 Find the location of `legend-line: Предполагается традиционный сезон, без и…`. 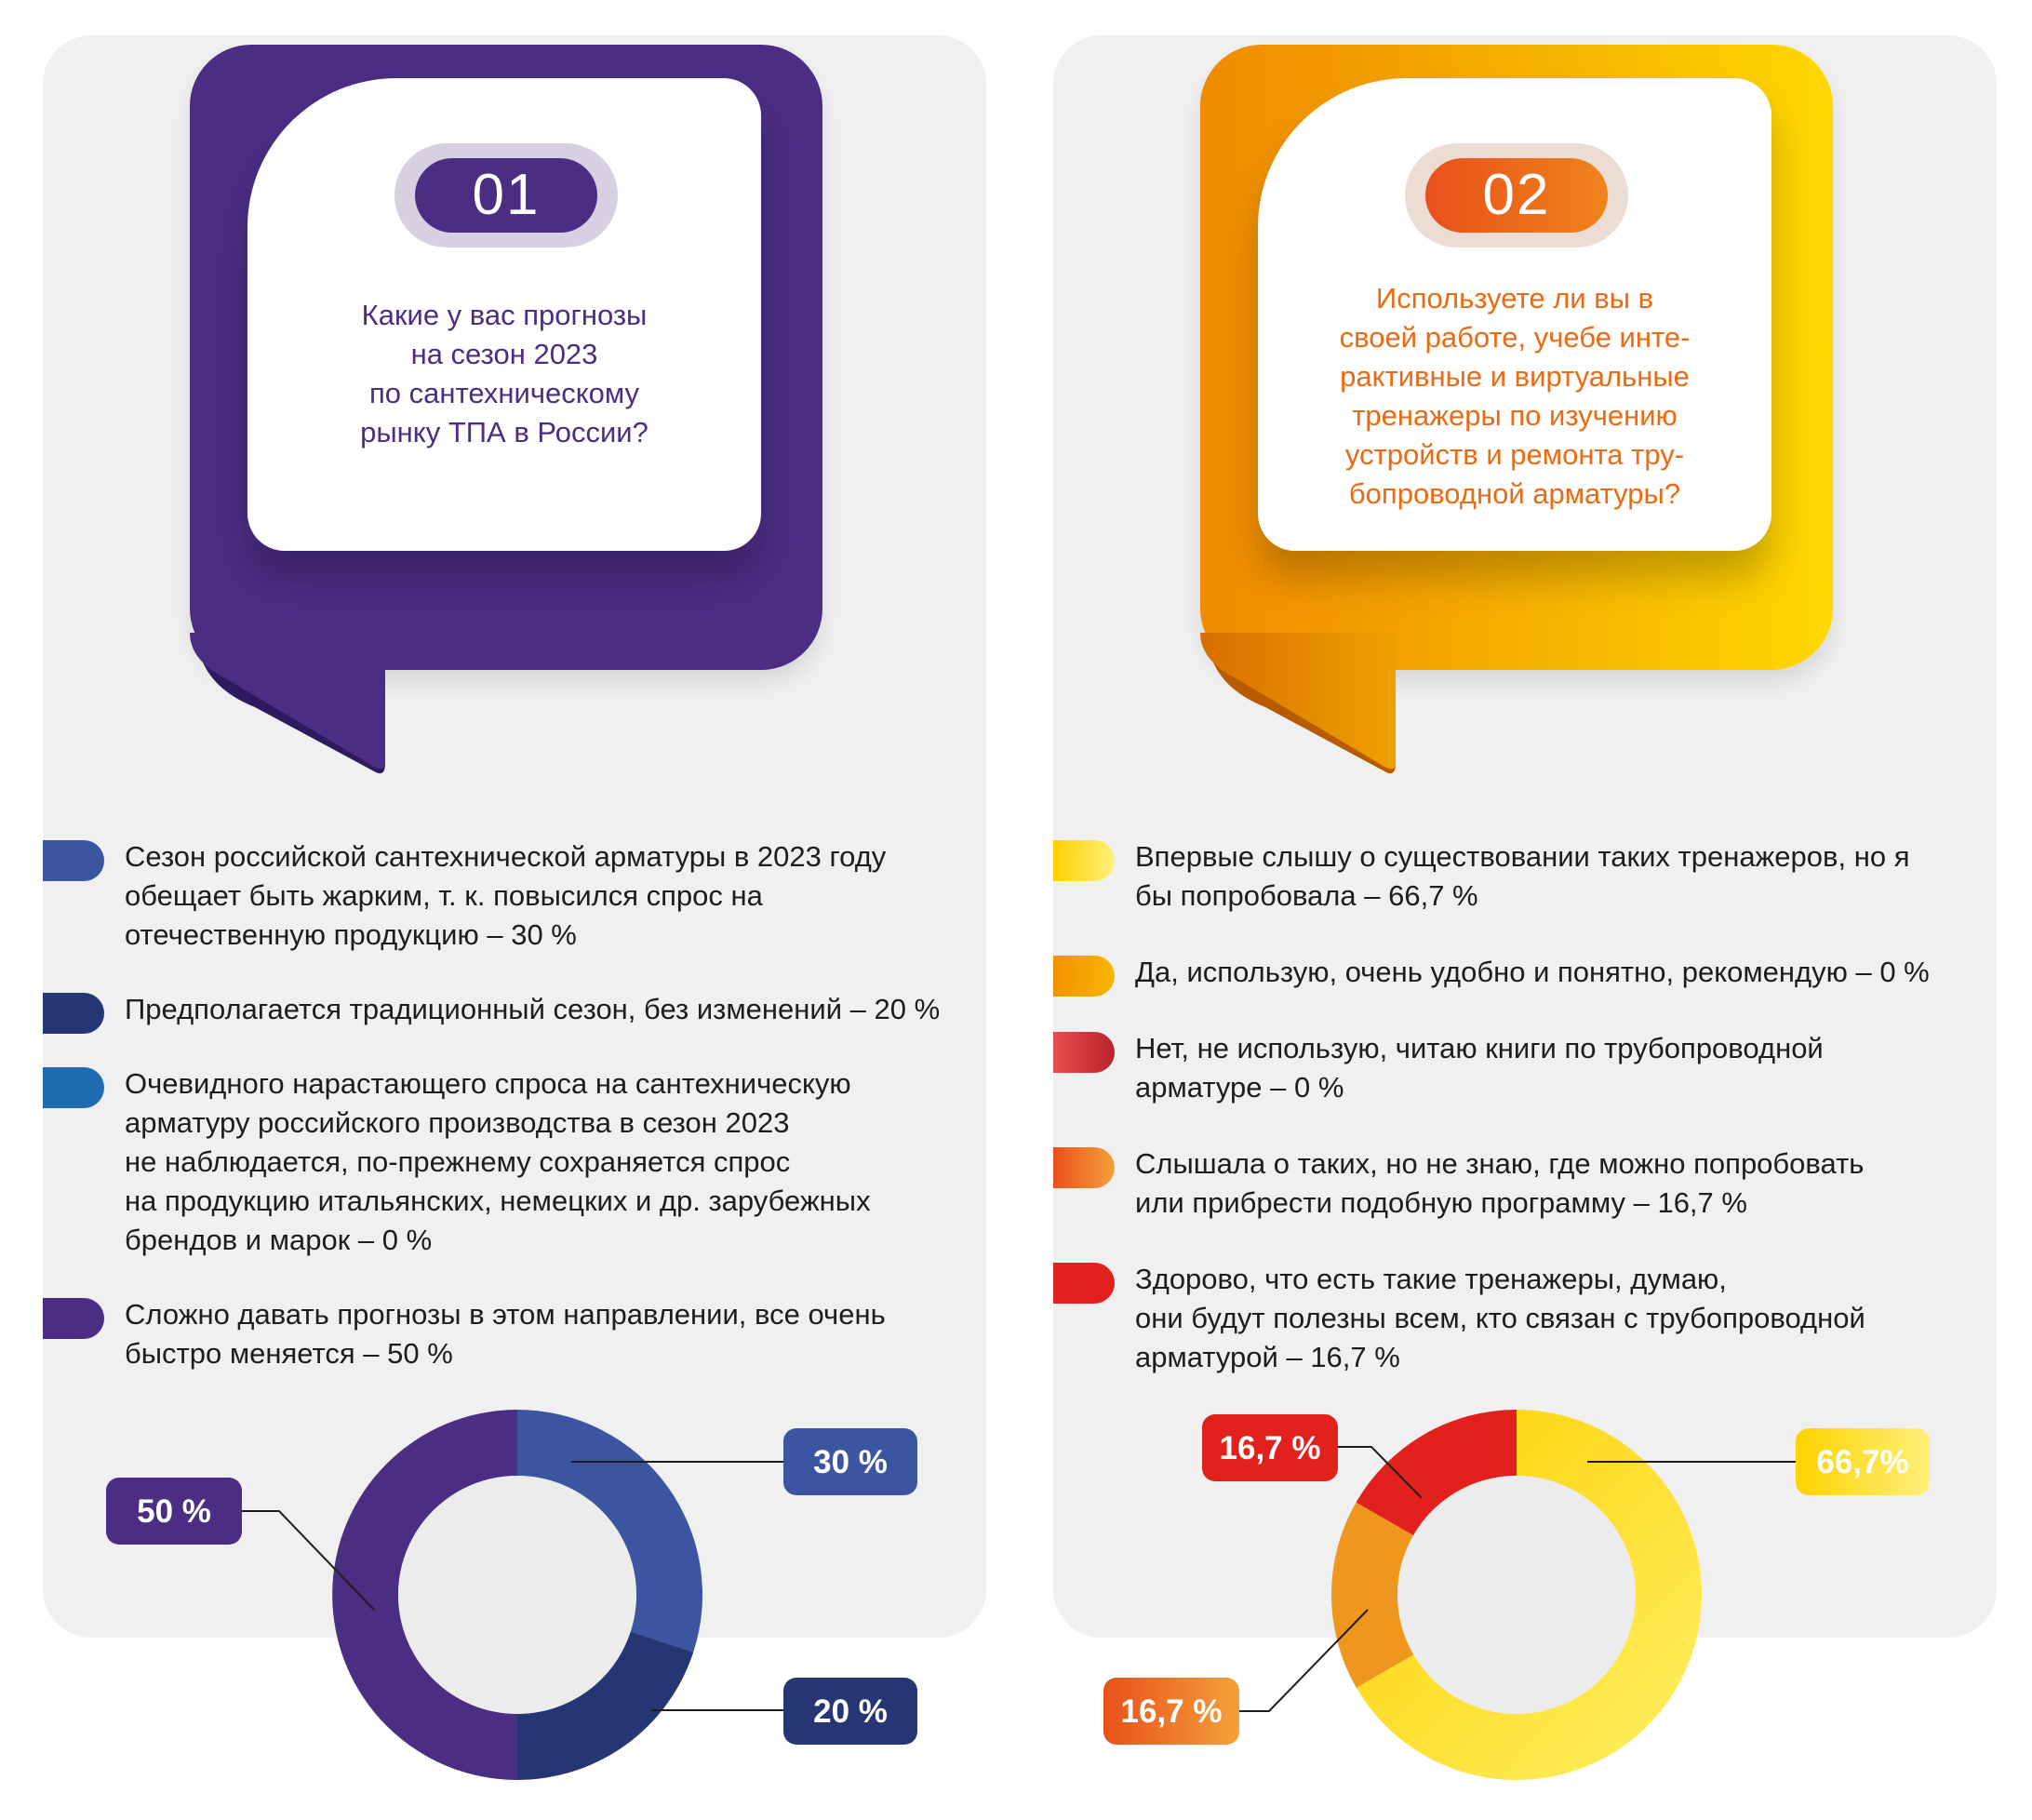

legend-line: Предполагается традиционный сезон, без и… is located at coordinates (533, 1009).